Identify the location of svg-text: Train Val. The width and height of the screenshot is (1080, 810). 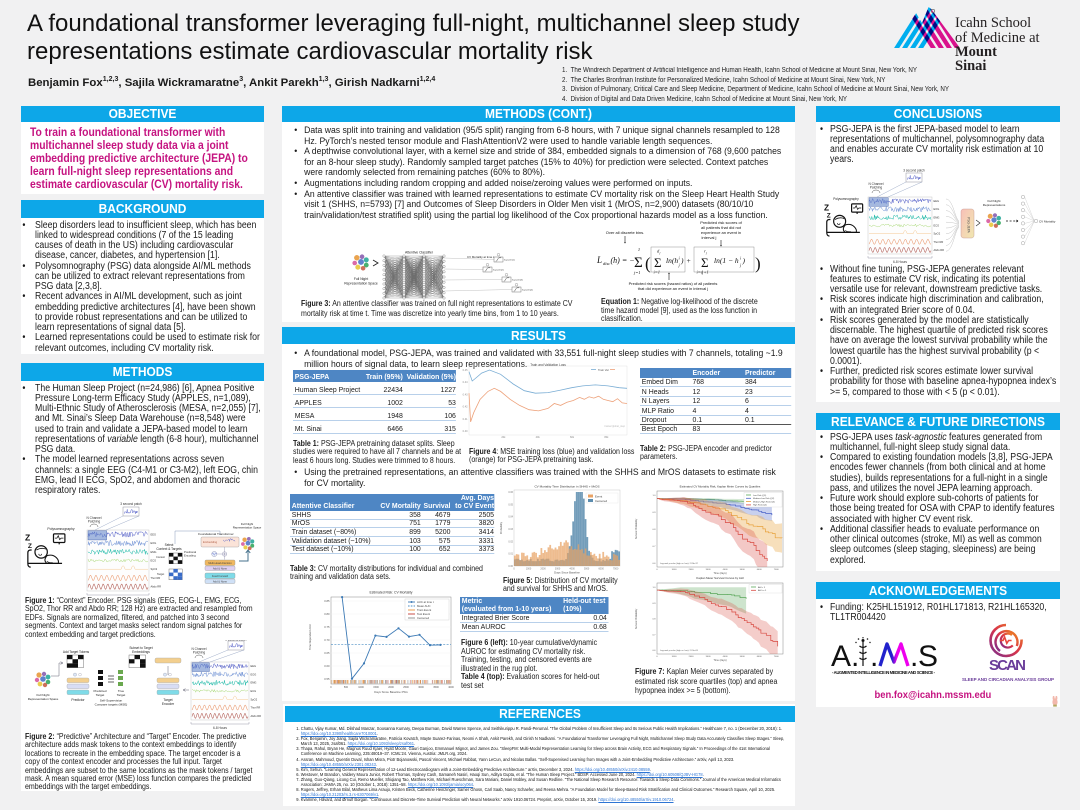
(603, 370).